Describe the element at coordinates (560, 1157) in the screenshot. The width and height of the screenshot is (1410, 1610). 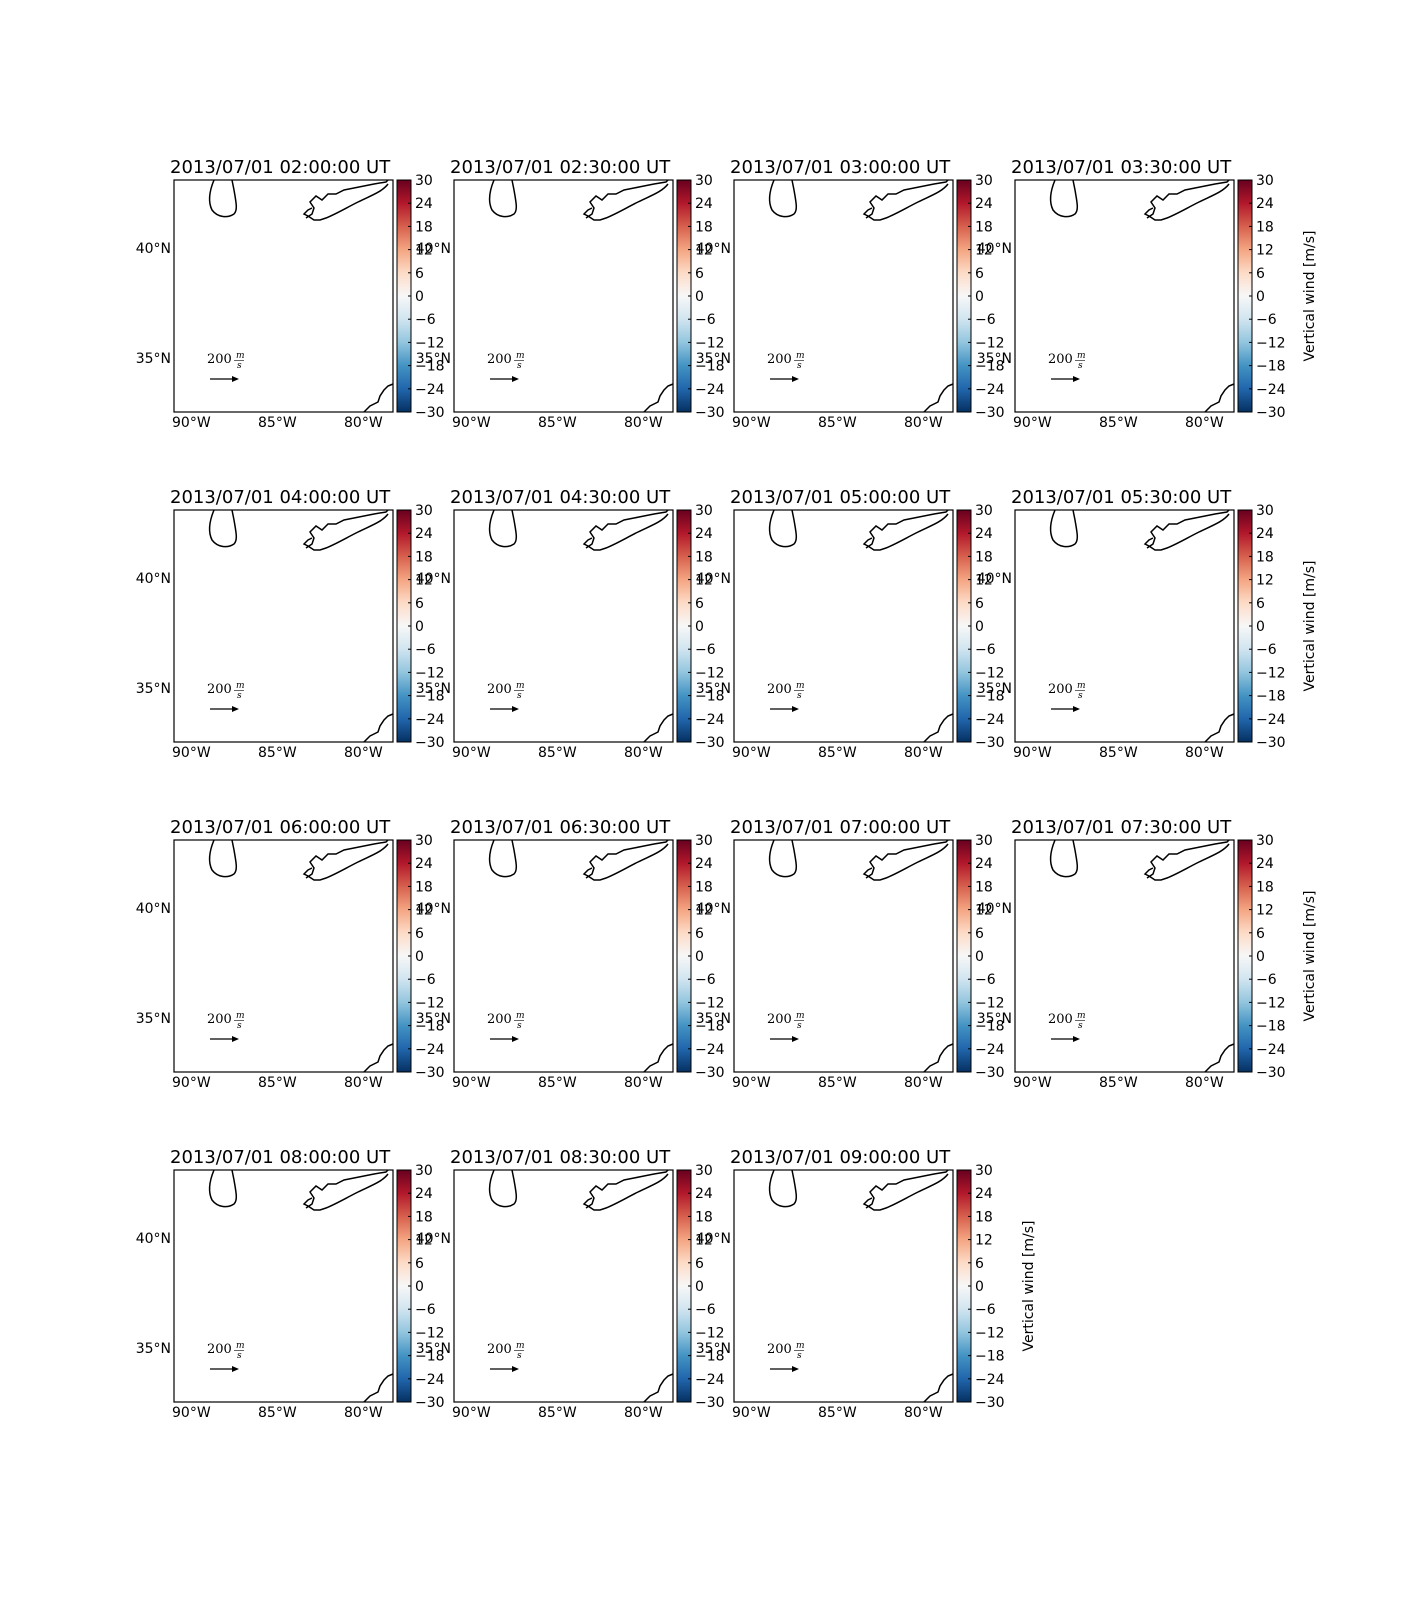
I see `panel-title: 2013/07/01 08:30:00 UT` at that location.